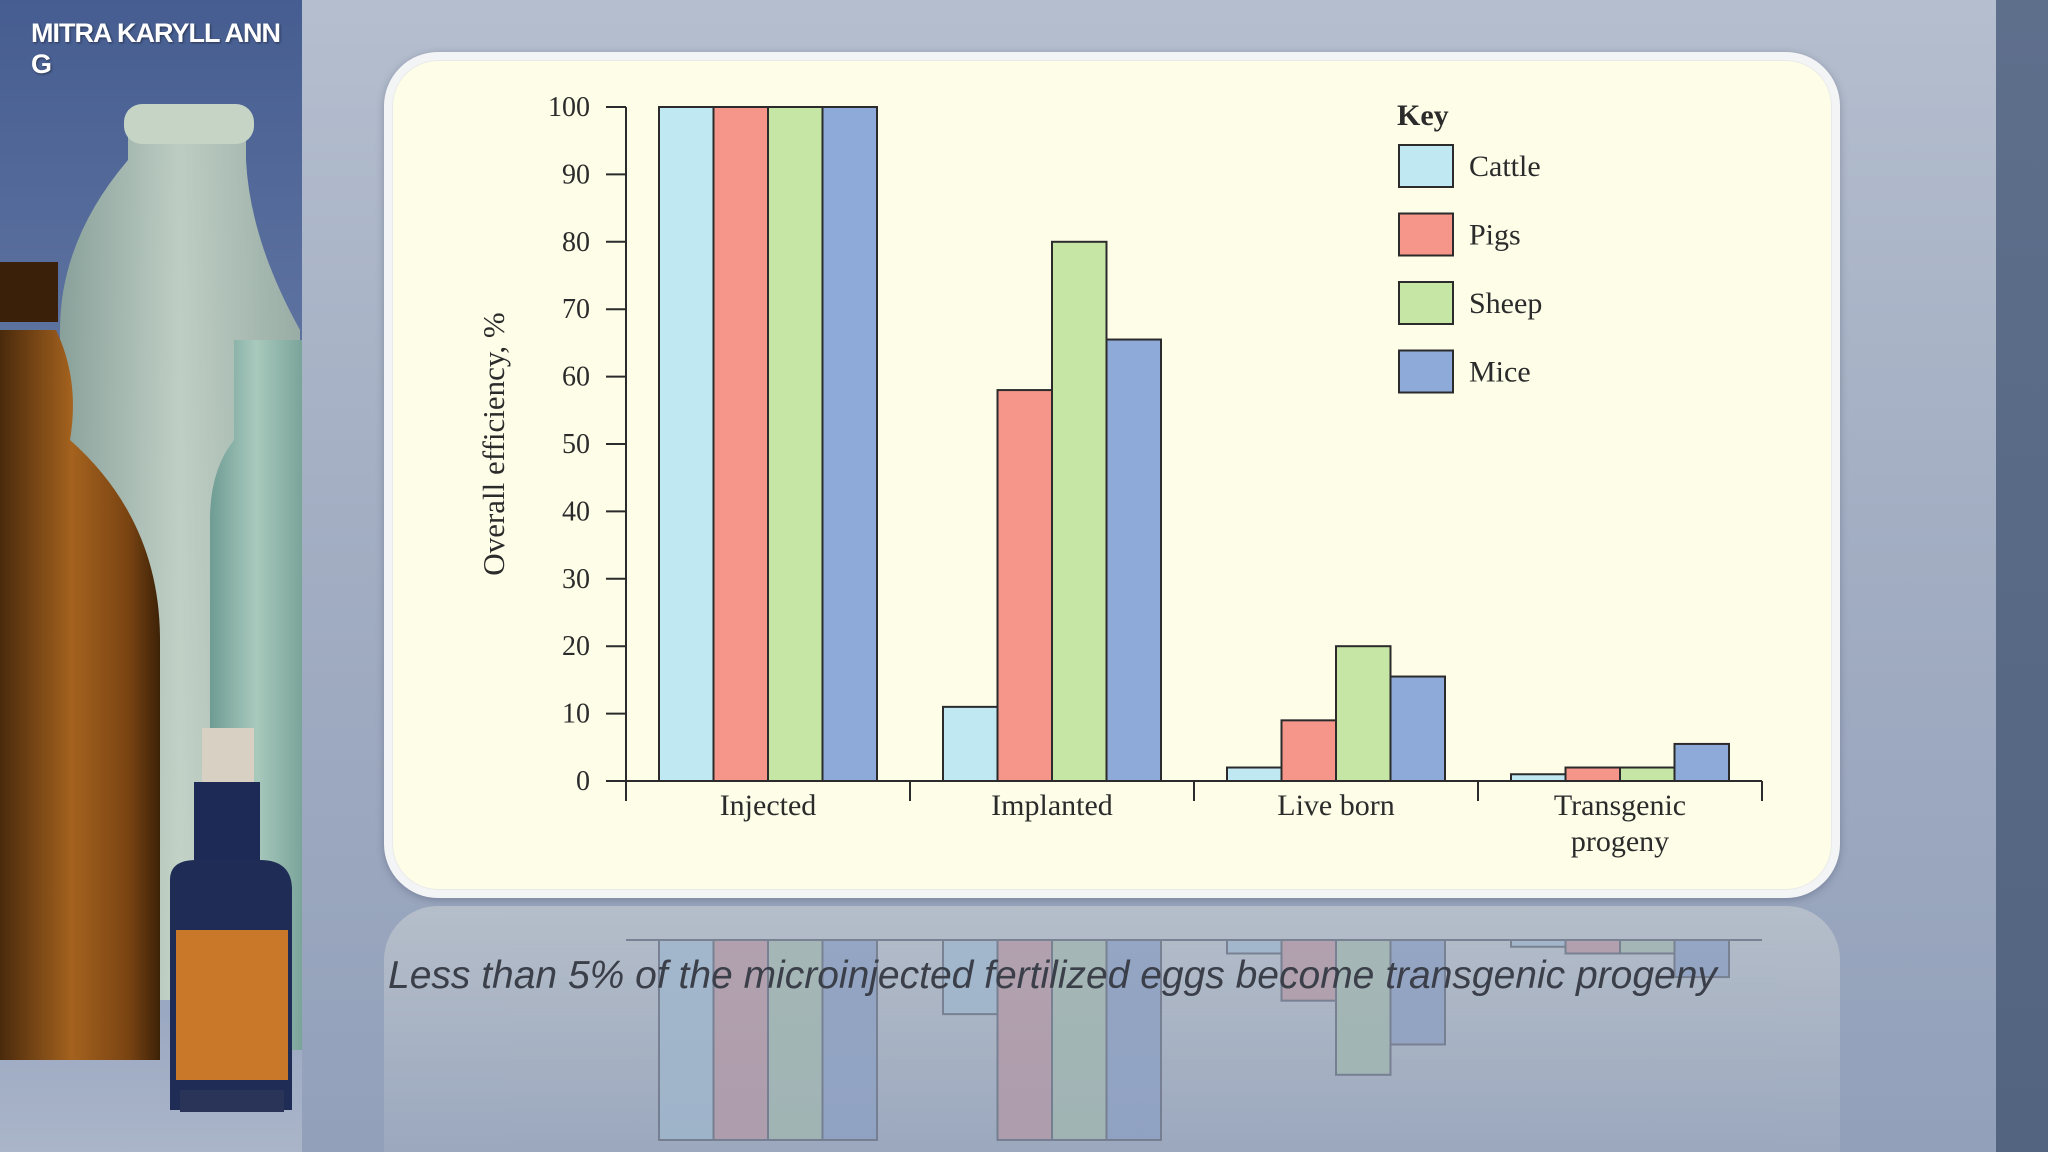 This screenshot has height=1152, width=2048. What do you see at coordinates (156, 48) in the screenshot?
I see `author-name: MITRA KARYLL ANN G` at bounding box center [156, 48].